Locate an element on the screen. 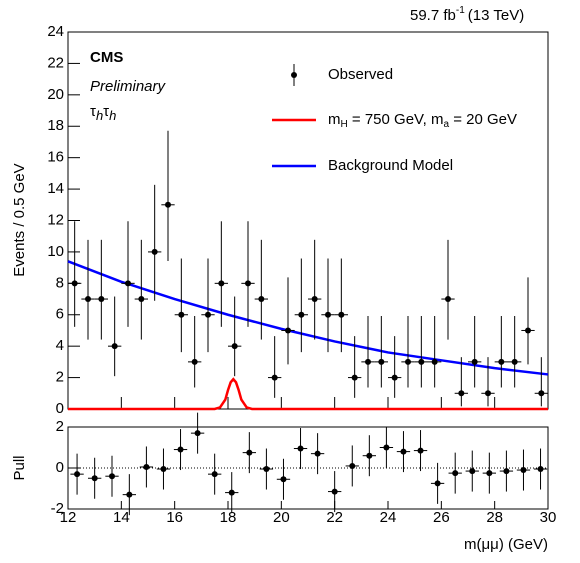  legend-label: Observed is located at coordinates (360, 74).